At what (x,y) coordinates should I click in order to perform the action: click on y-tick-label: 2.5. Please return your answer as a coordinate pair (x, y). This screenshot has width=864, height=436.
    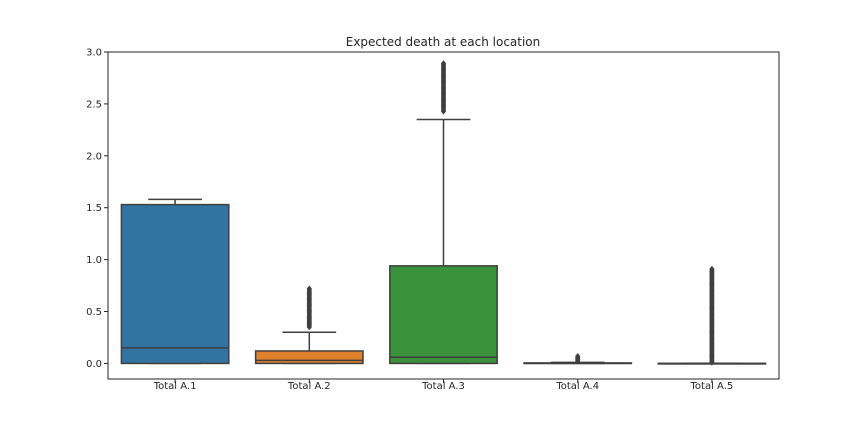
    Looking at the image, I should click on (94, 104).